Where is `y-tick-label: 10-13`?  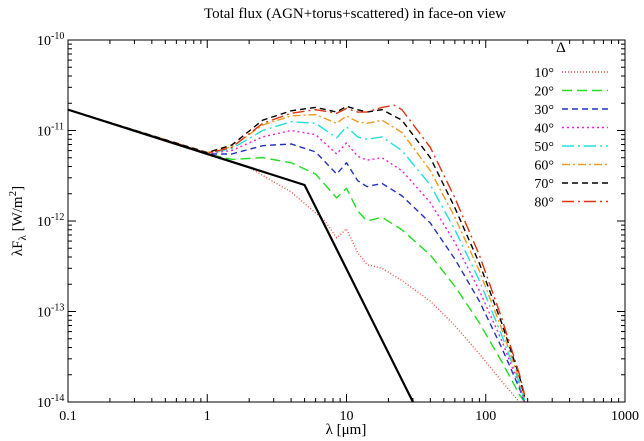
y-tick-label: 10-13 is located at coordinates (50, 312).